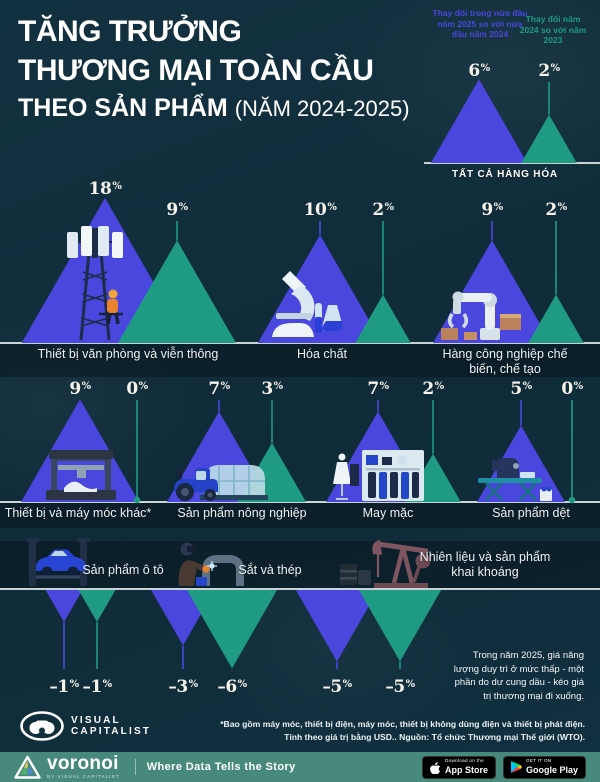 The width and height of the screenshot is (600, 782). Describe the element at coordinates (111, 731) in the screenshot. I see `vc-text-line2: CAPITALIST` at that location.